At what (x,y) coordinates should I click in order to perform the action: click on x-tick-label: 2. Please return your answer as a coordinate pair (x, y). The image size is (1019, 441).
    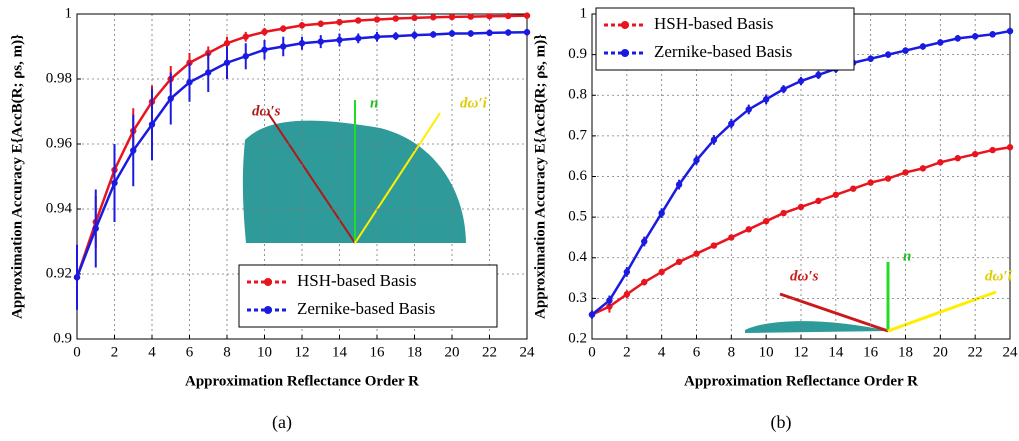
    Looking at the image, I should click on (627, 352).